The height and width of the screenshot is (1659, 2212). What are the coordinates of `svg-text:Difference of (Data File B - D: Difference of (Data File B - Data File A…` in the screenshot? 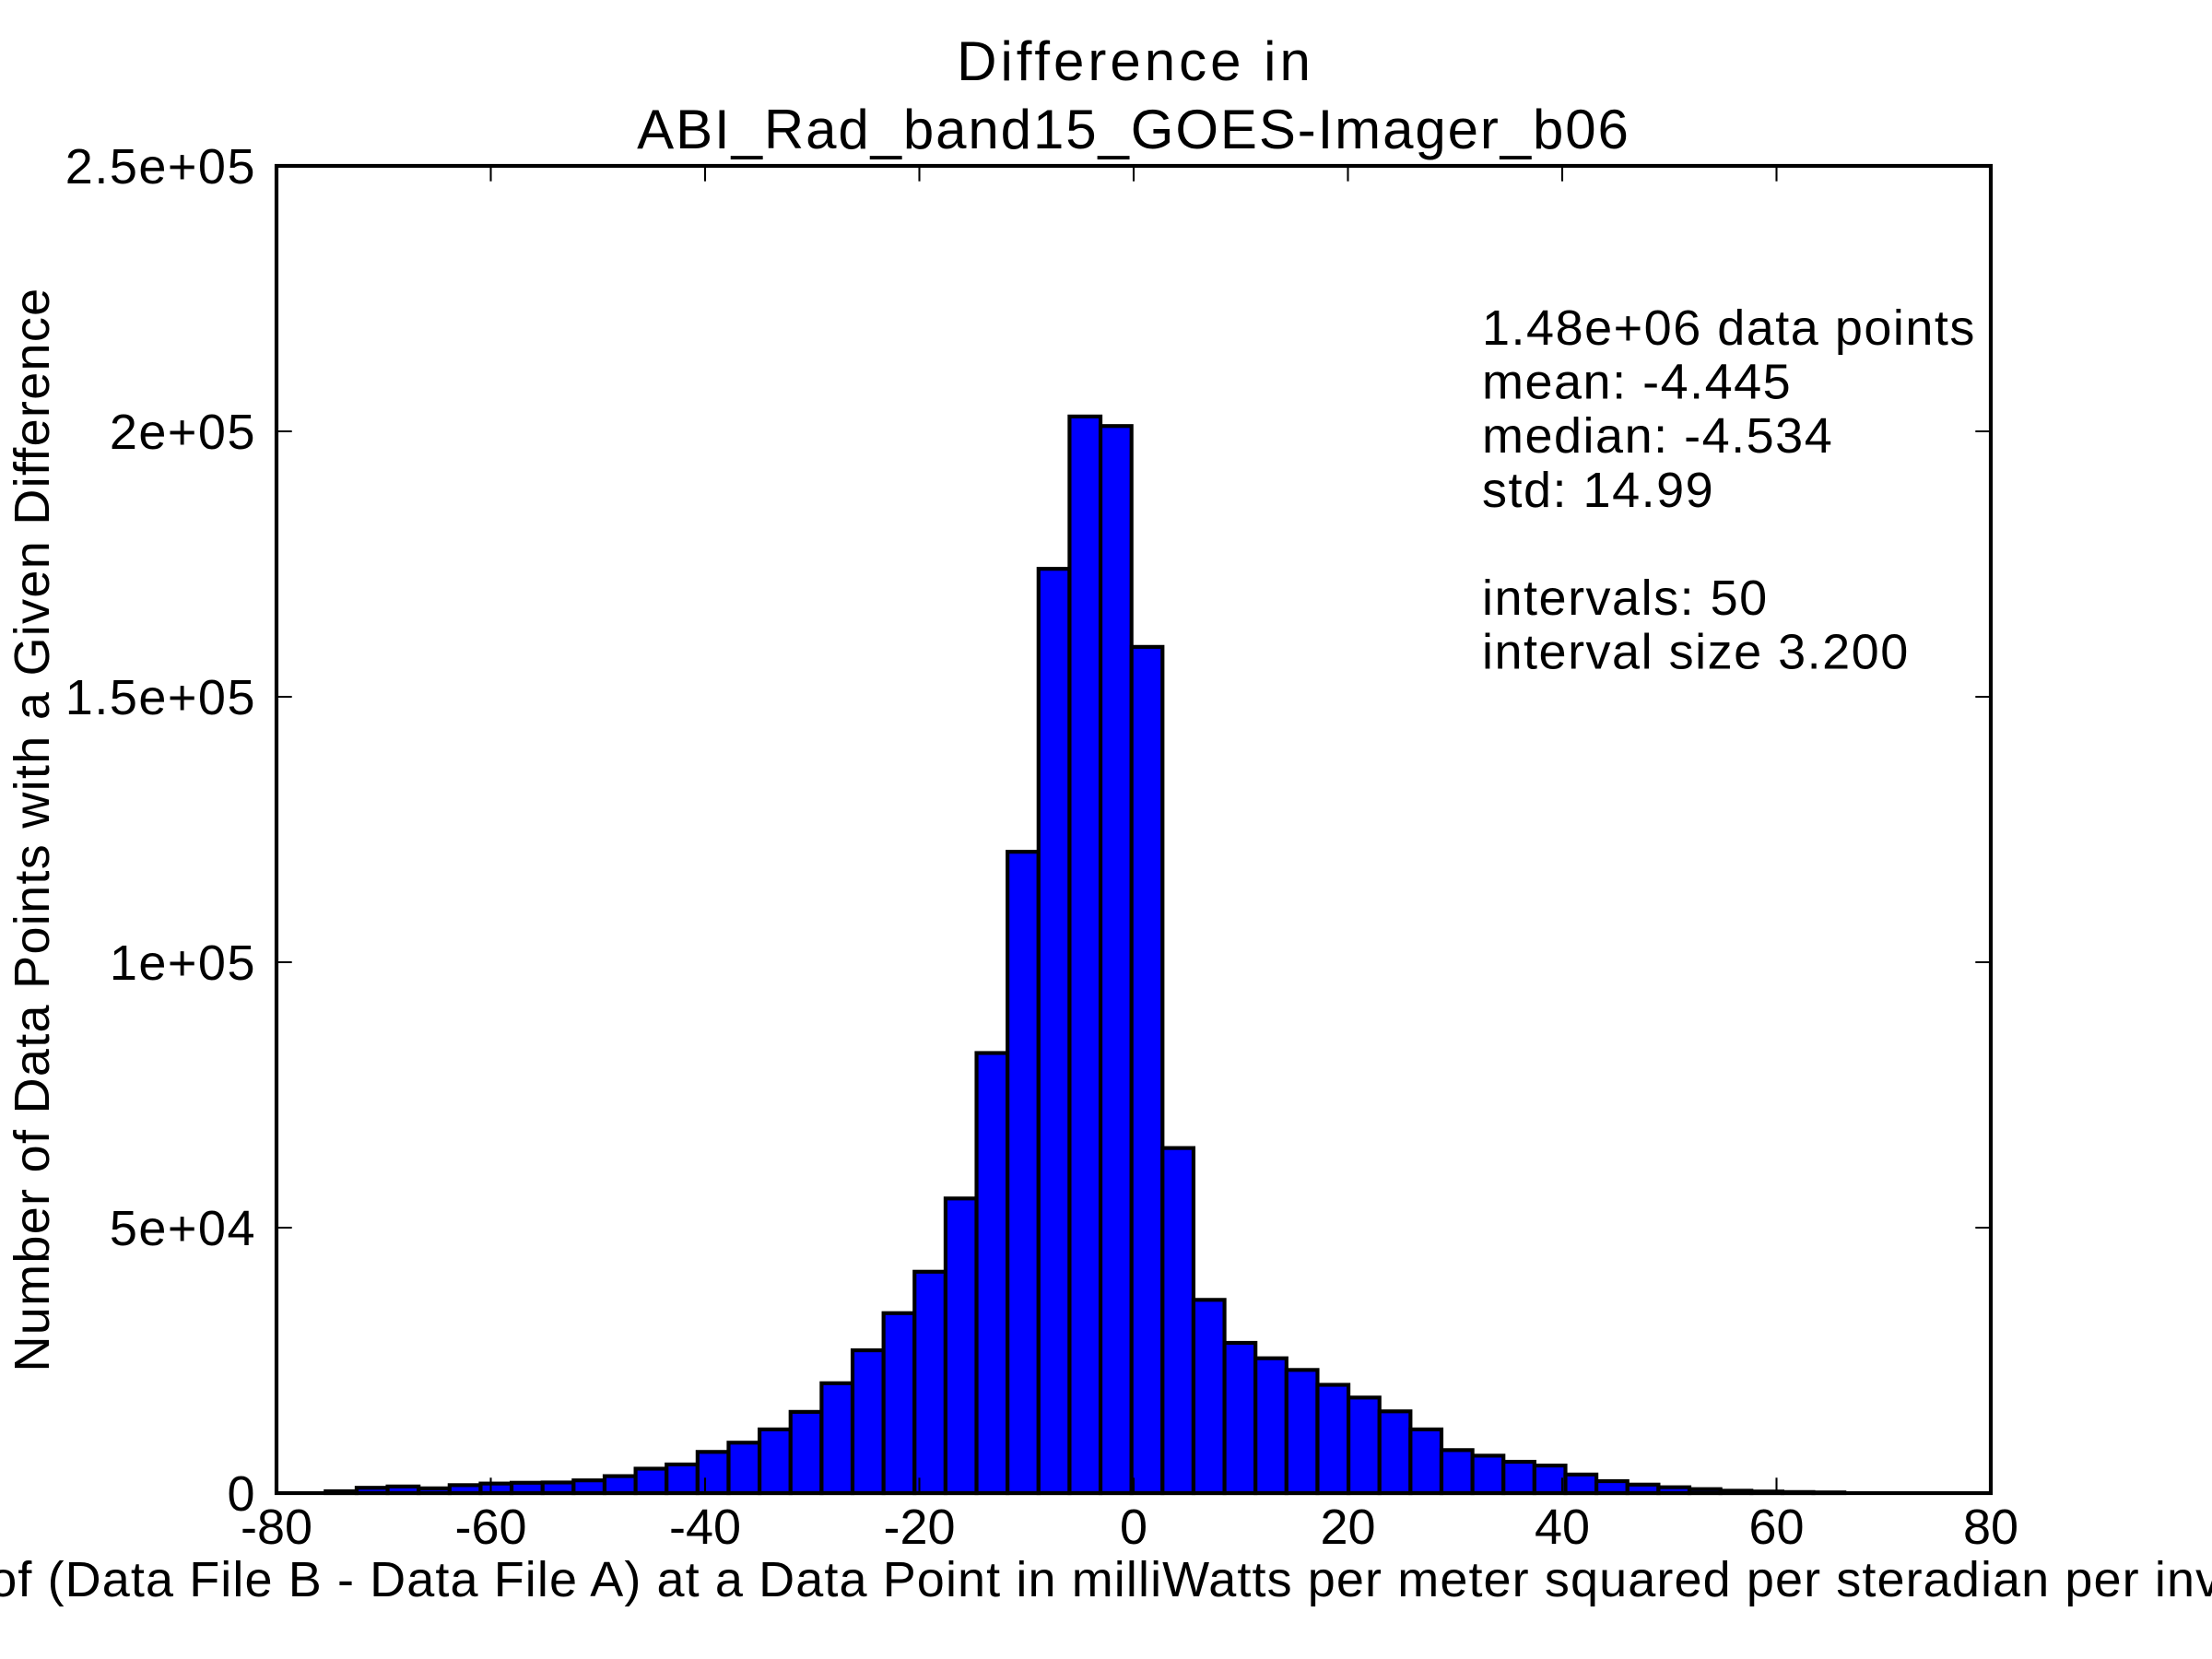 It's located at (1106, 1579).